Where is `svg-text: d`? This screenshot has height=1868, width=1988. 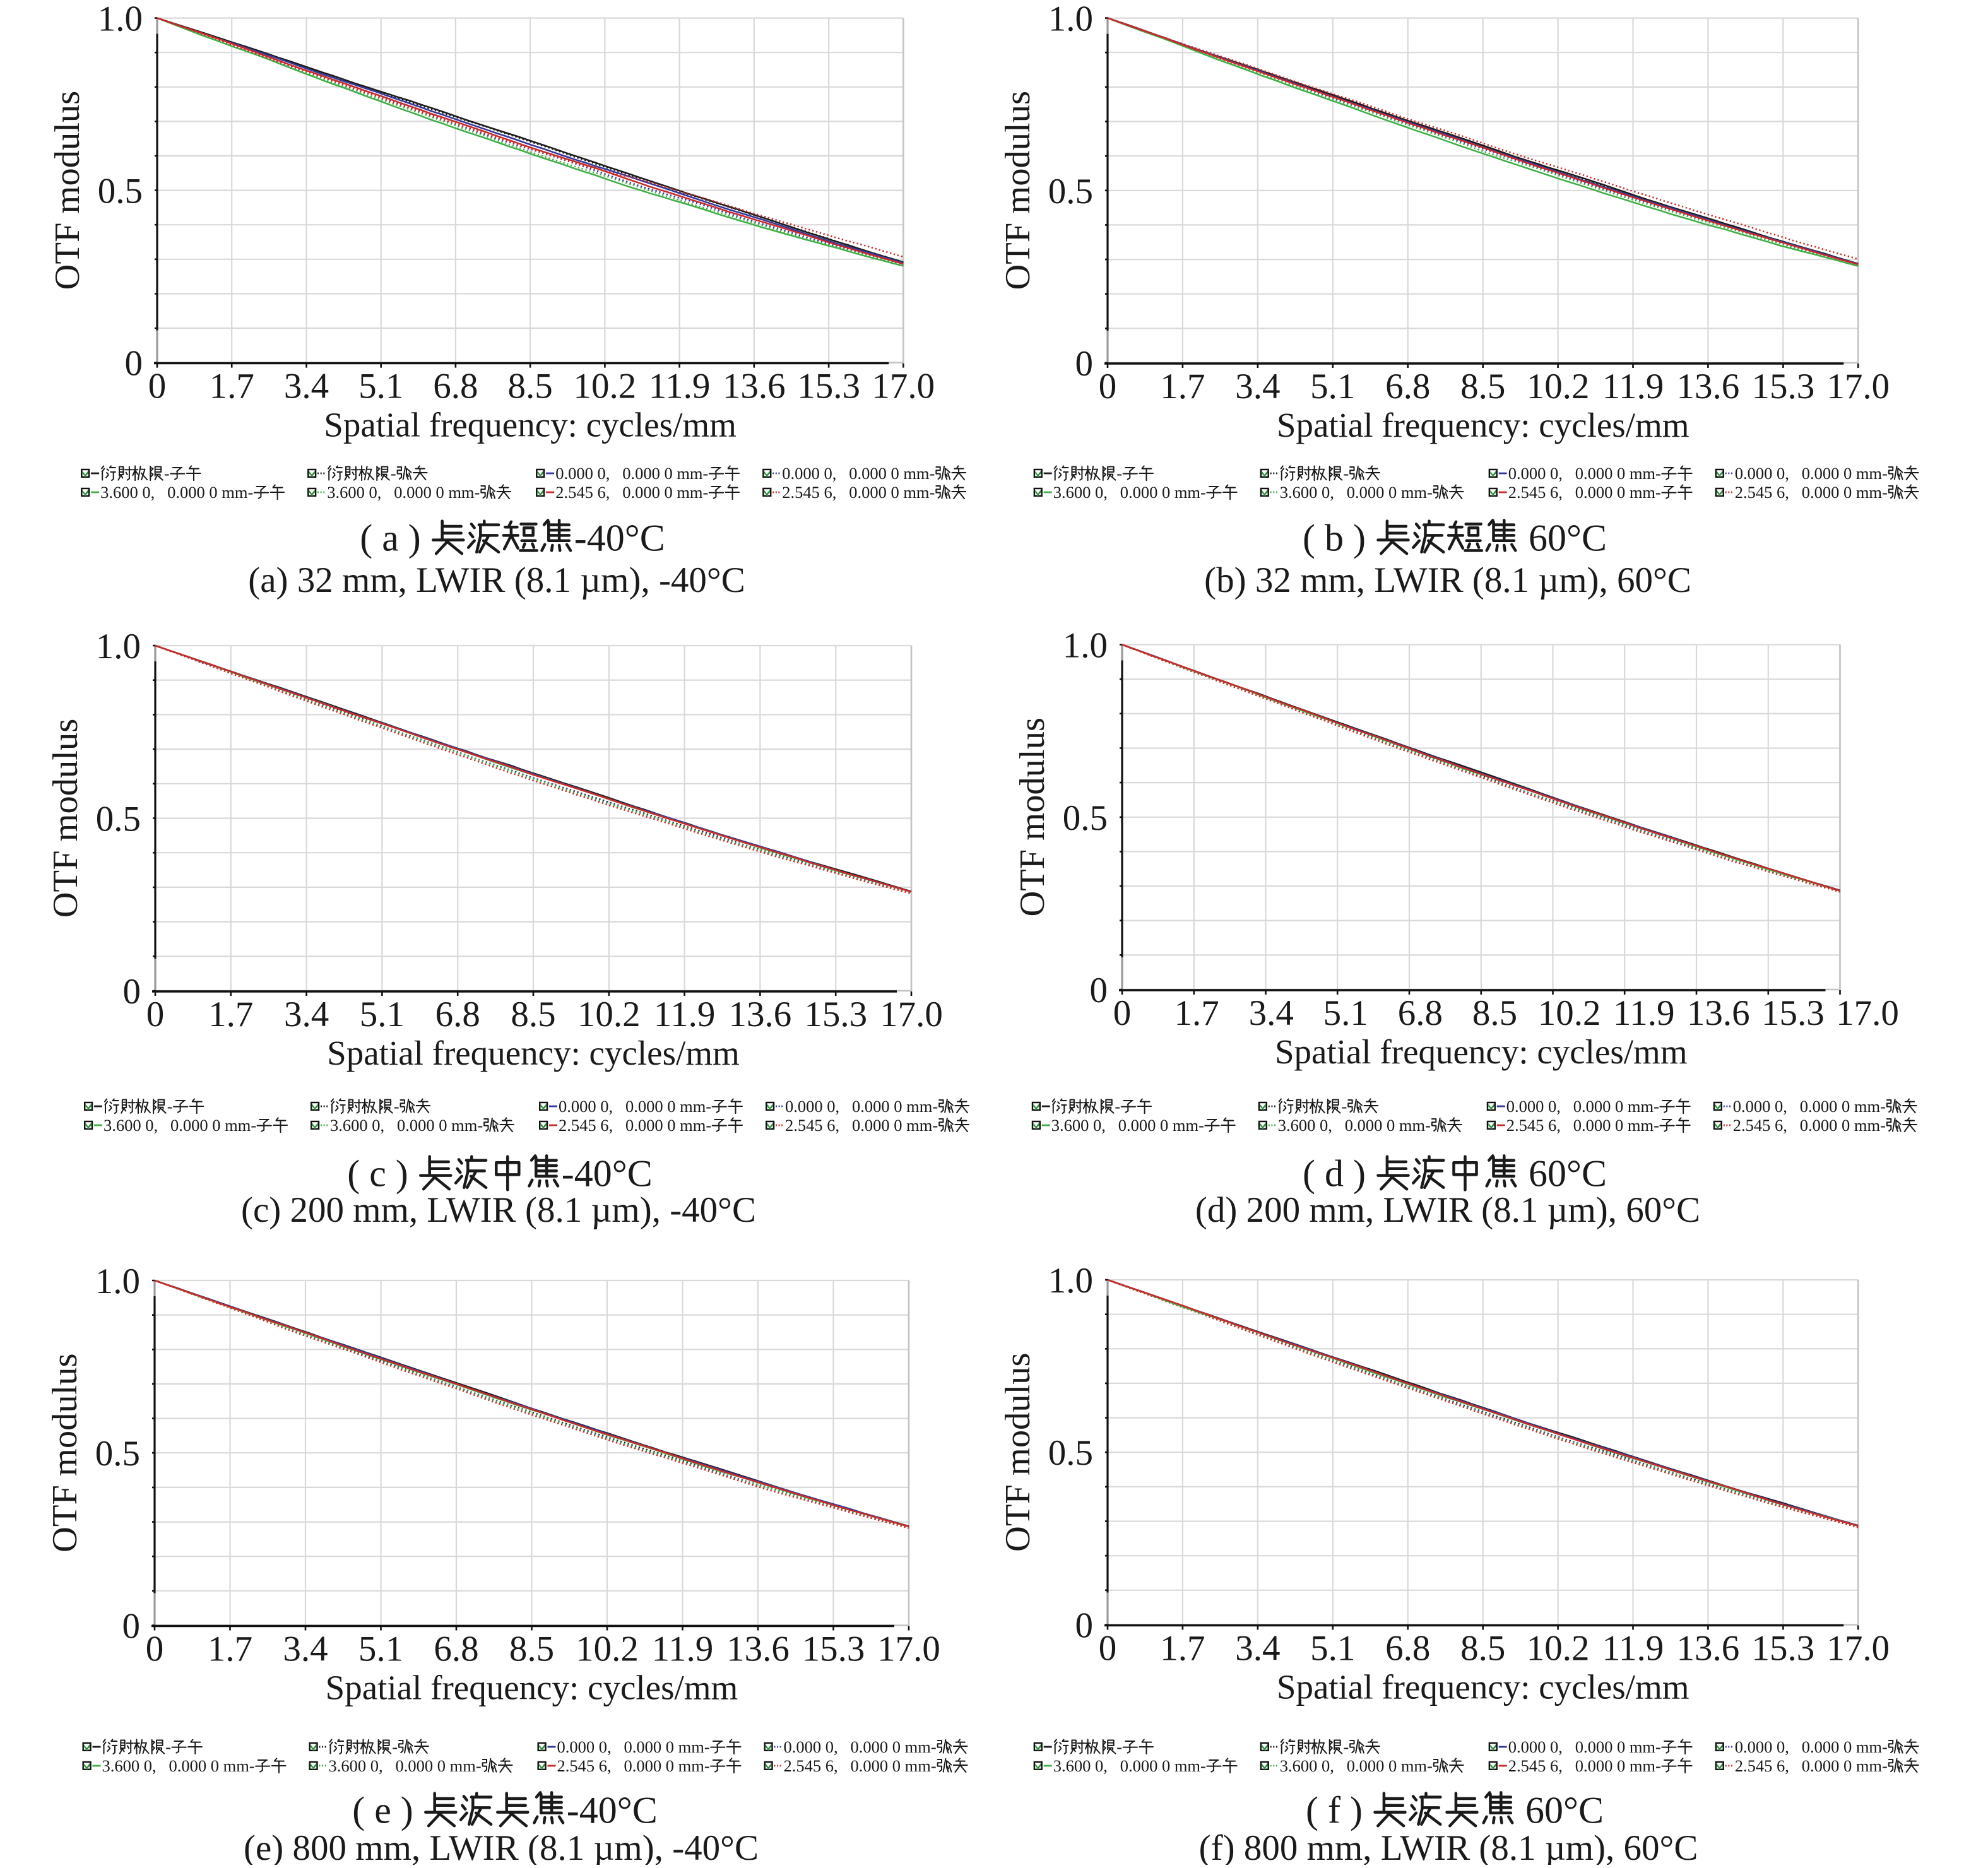
svg-text: d is located at coordinates (1334, 1174).